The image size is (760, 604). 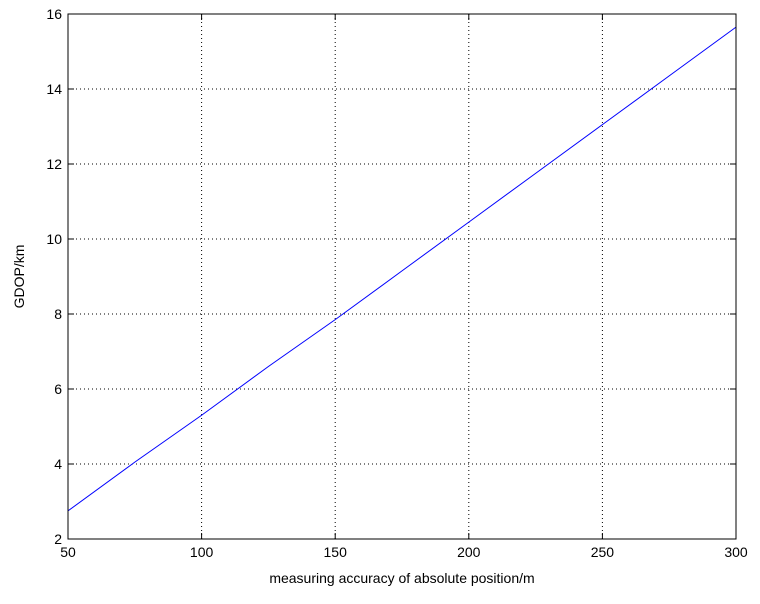 What do you see at coordinates (469, 552) in the screenshot?
I see `x-tick-label: 200` at bounding box center [469, 552].